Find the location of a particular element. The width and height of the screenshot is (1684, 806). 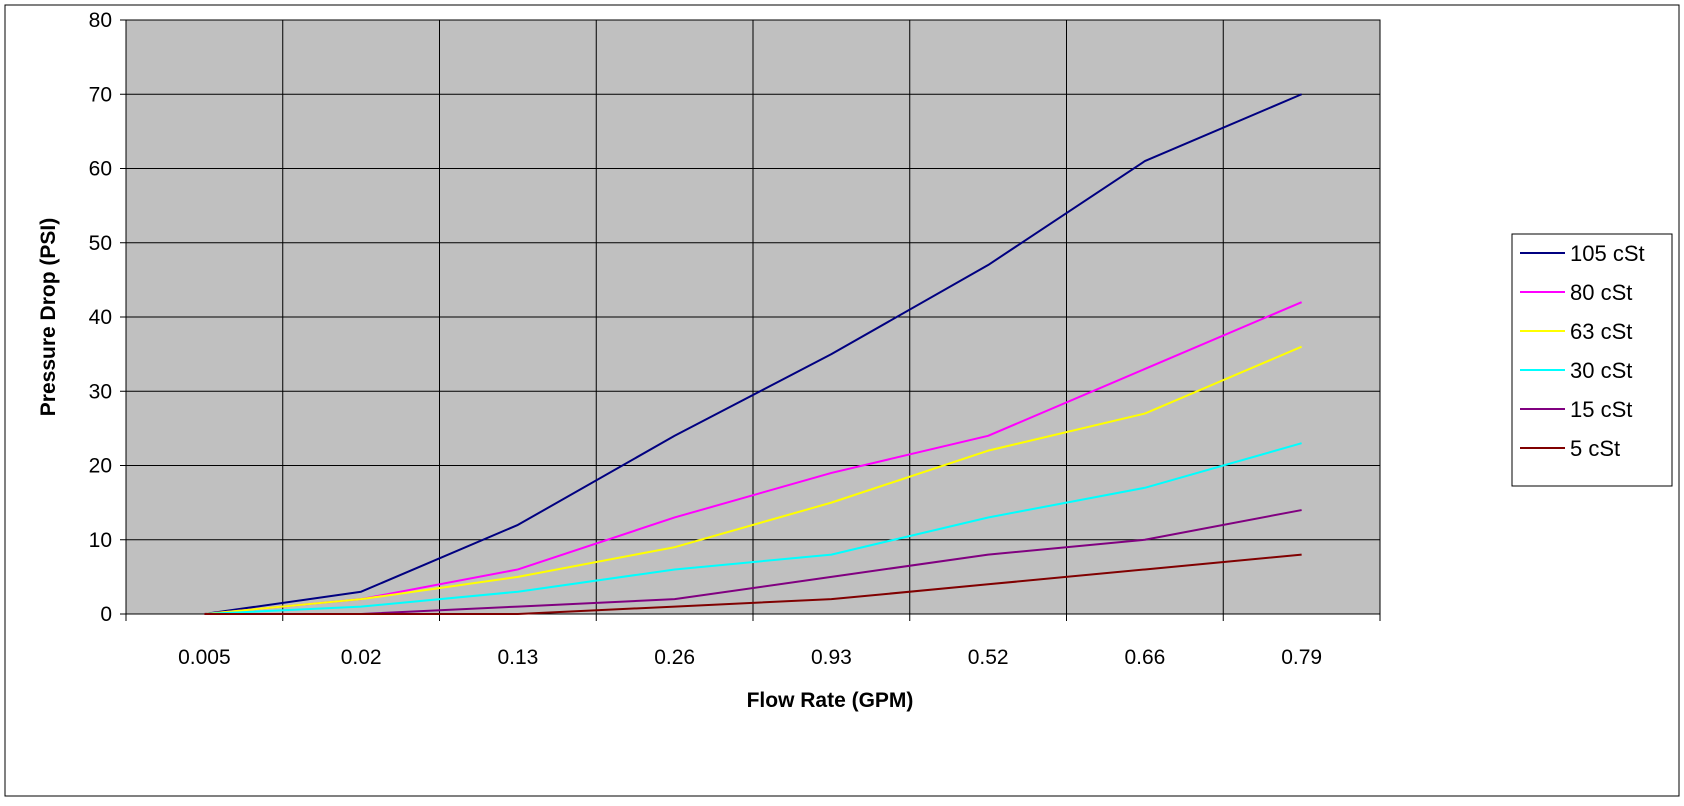

legend-label: 5 cSt is located at coordinates (1595, 448).